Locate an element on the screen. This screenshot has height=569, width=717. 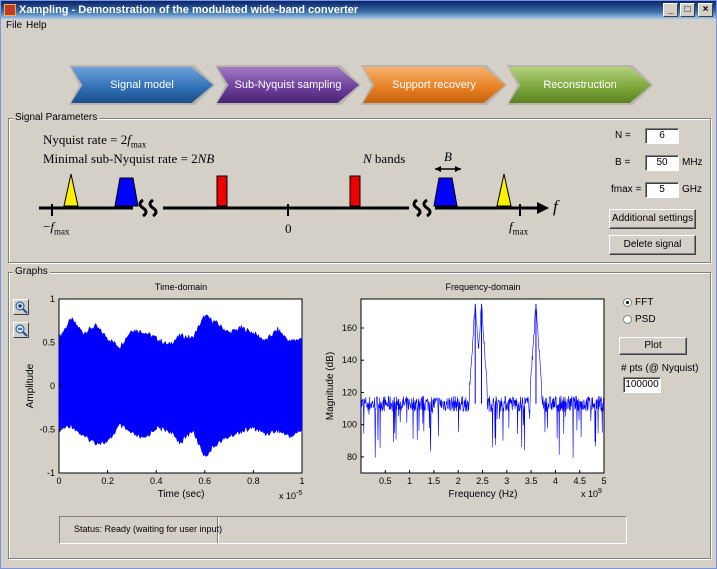
x-tick-label: 0.8 is located at coordinates (253, 481).